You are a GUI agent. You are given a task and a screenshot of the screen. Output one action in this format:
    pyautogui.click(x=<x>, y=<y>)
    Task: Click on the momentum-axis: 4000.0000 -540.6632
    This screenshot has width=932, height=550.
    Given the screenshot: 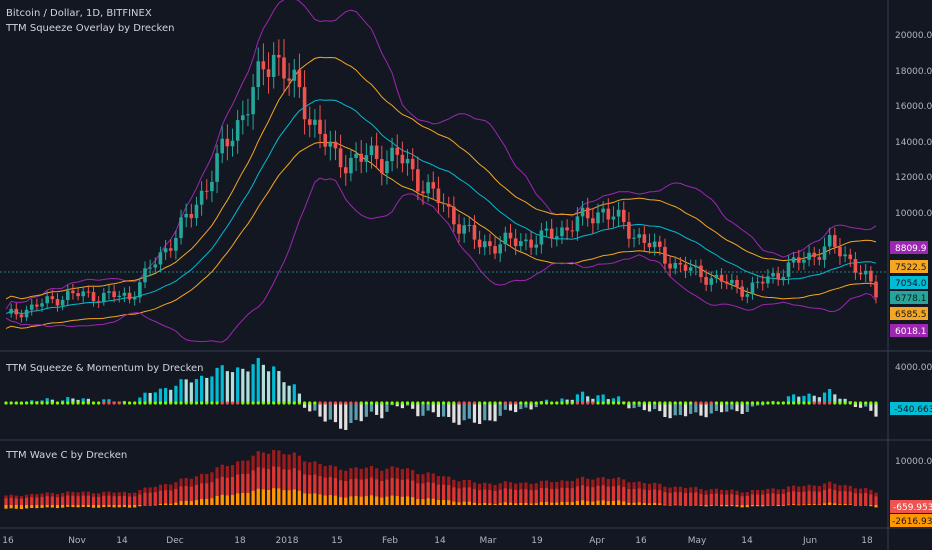 What is the action you would take?
    pyautogui.click(x=911, y=389)
    